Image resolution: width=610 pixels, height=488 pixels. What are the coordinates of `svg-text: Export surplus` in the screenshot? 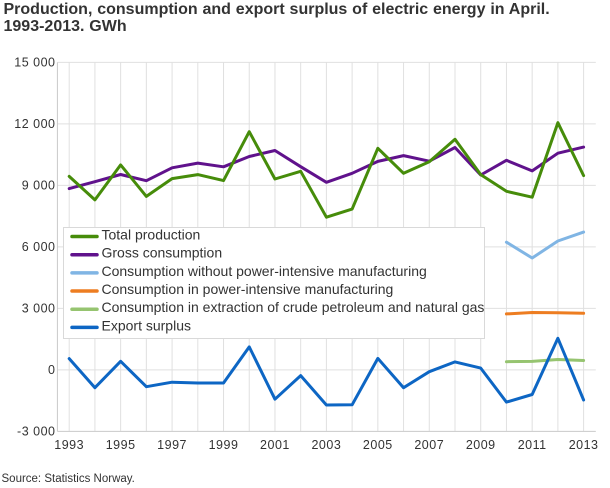 It's located at (146, 325).